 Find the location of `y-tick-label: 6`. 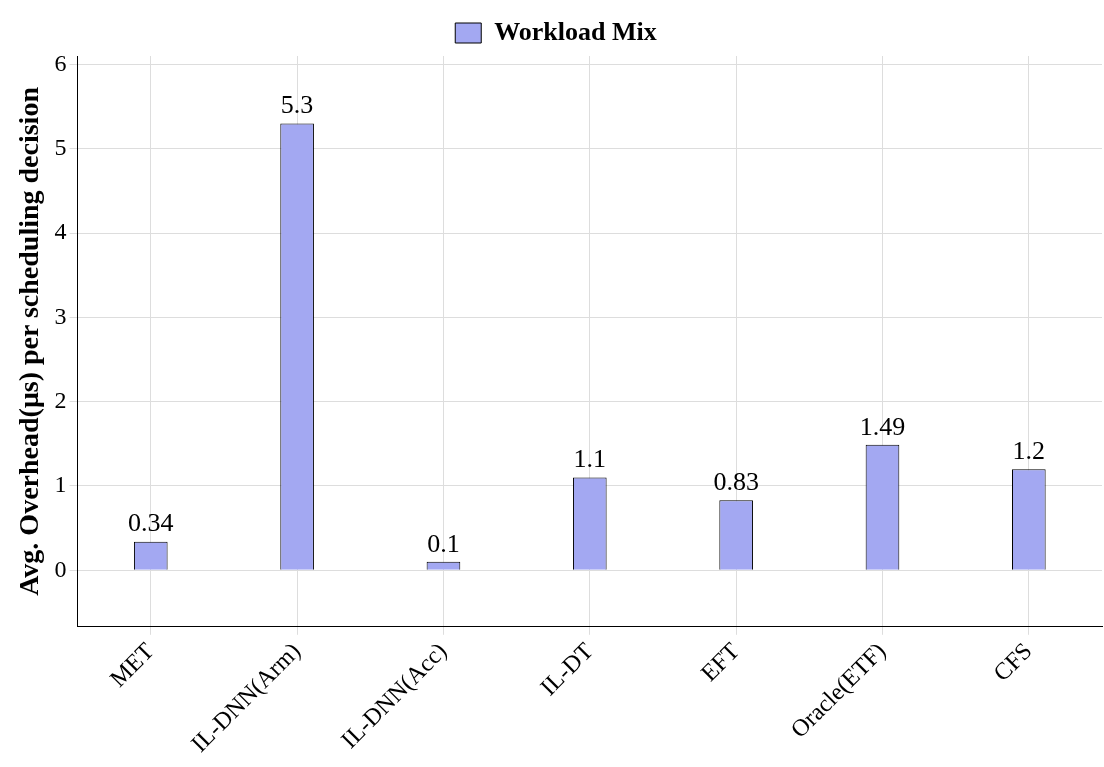

y-tick-label: 6 is located at coordinates (60, 62).